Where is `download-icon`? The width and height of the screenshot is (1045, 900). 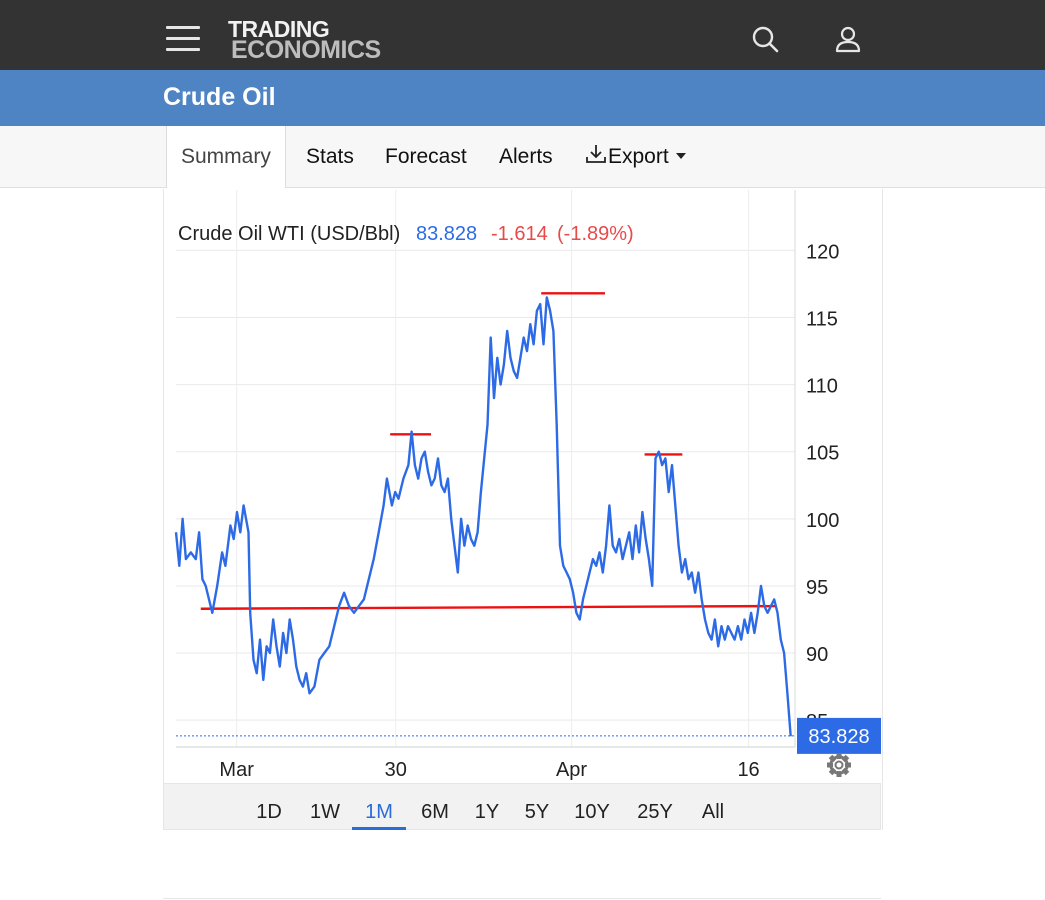 download-icon is located at coordinates (596, 154).